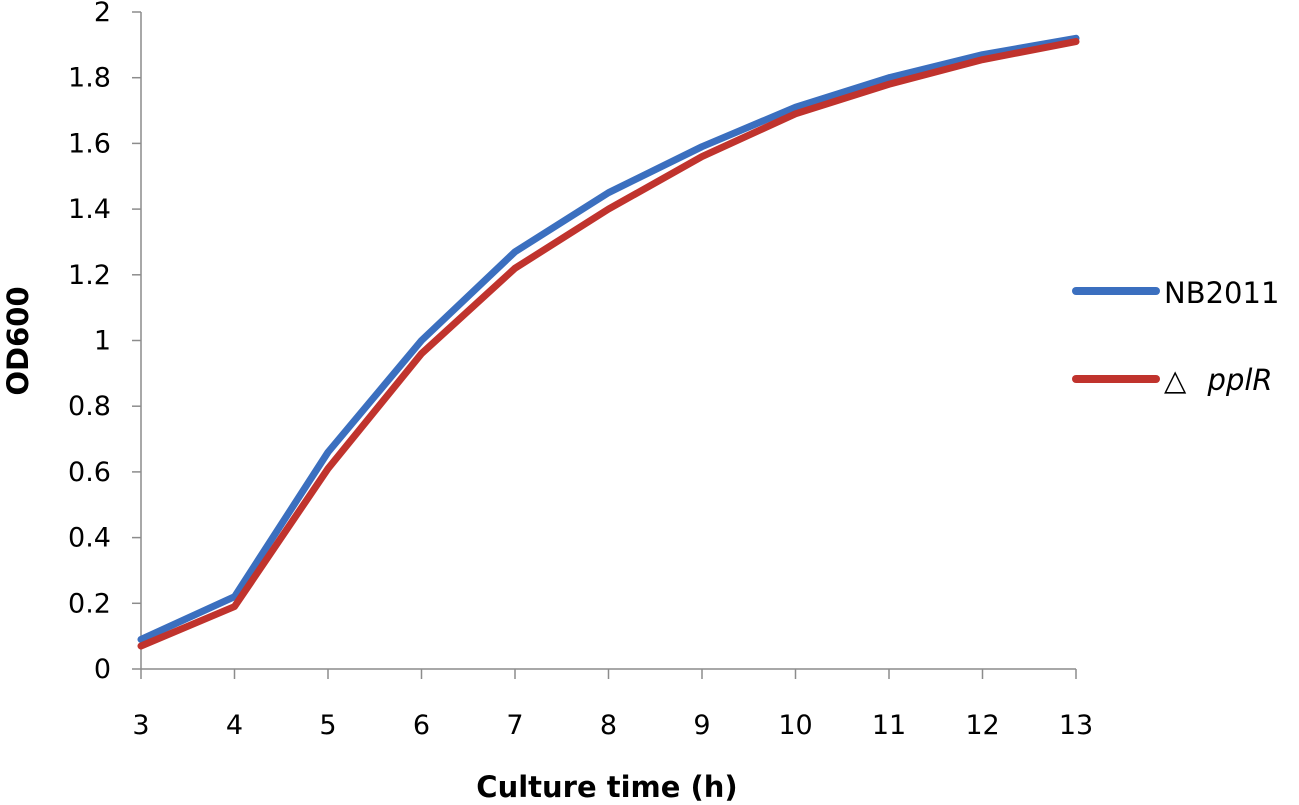 This screenshot has height=805, width=1299. I want to click on y-tick-label: 1.2, so click(89, 275).